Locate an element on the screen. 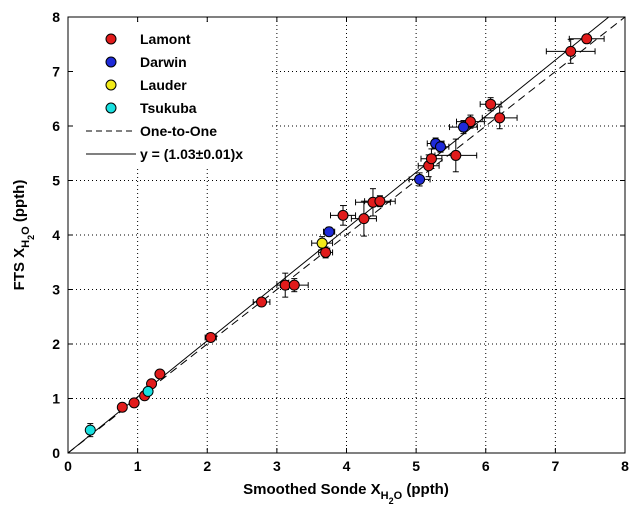  y-tick-label: 7 is located at coordinates (56, 72).